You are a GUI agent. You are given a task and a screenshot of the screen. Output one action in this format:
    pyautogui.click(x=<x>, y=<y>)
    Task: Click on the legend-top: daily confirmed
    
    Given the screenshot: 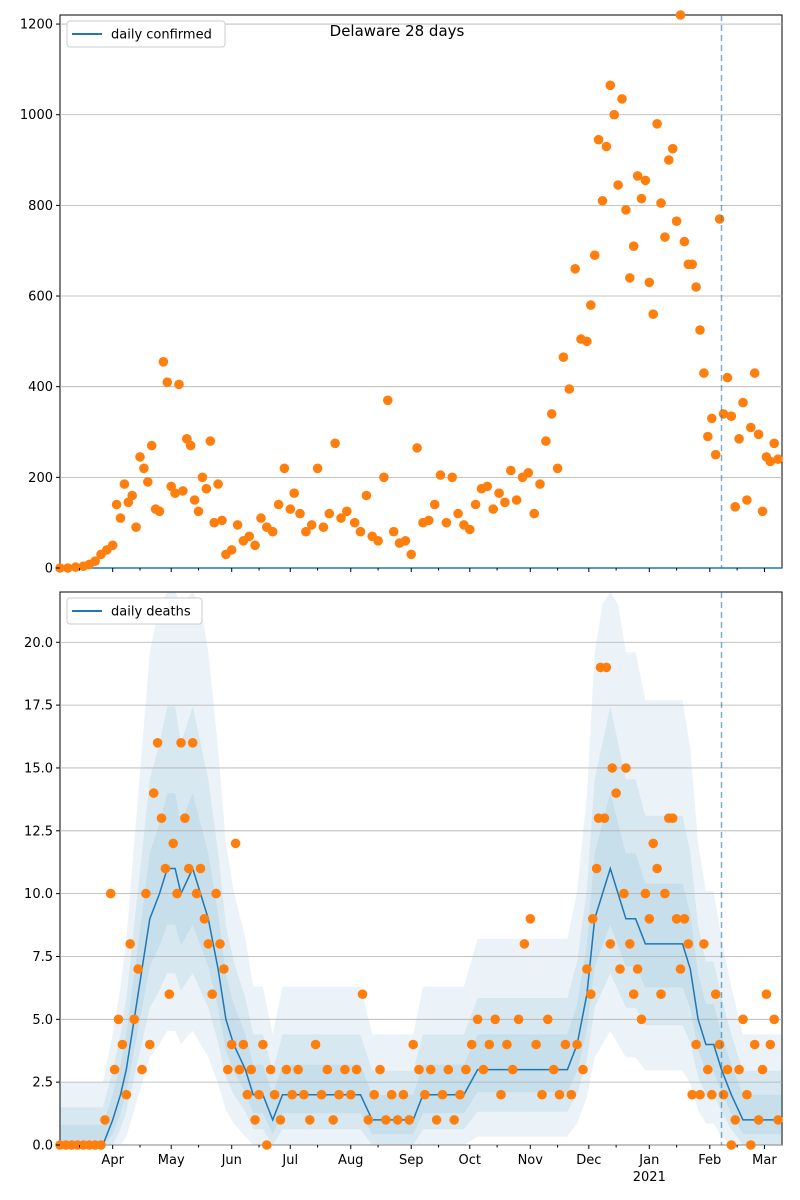 What is the action you would take?
    pyautogui.click(x=146, y=34)
    